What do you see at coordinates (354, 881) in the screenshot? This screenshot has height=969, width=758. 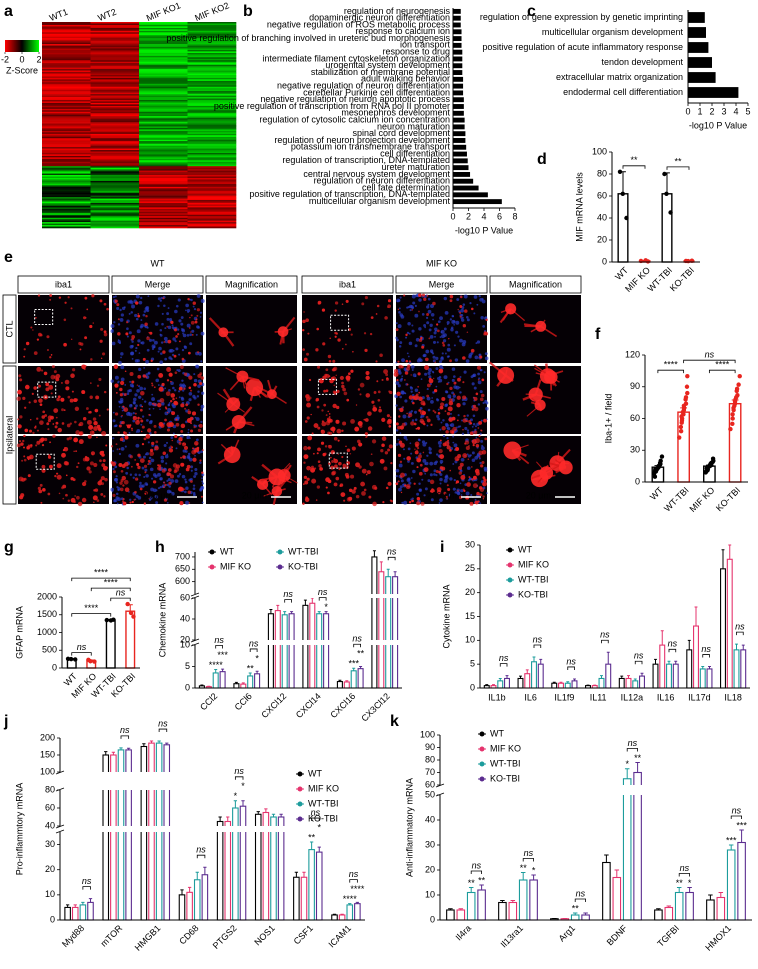 I see `bracket` at bounding box center [354, 881].